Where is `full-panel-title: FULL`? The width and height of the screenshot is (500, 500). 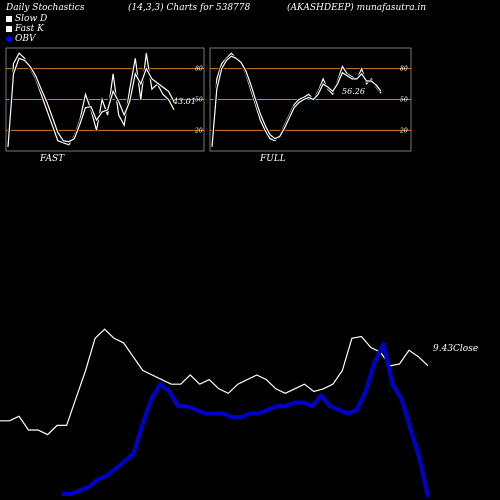
full-panel-title: FULL is located at coordinates (272, 159).